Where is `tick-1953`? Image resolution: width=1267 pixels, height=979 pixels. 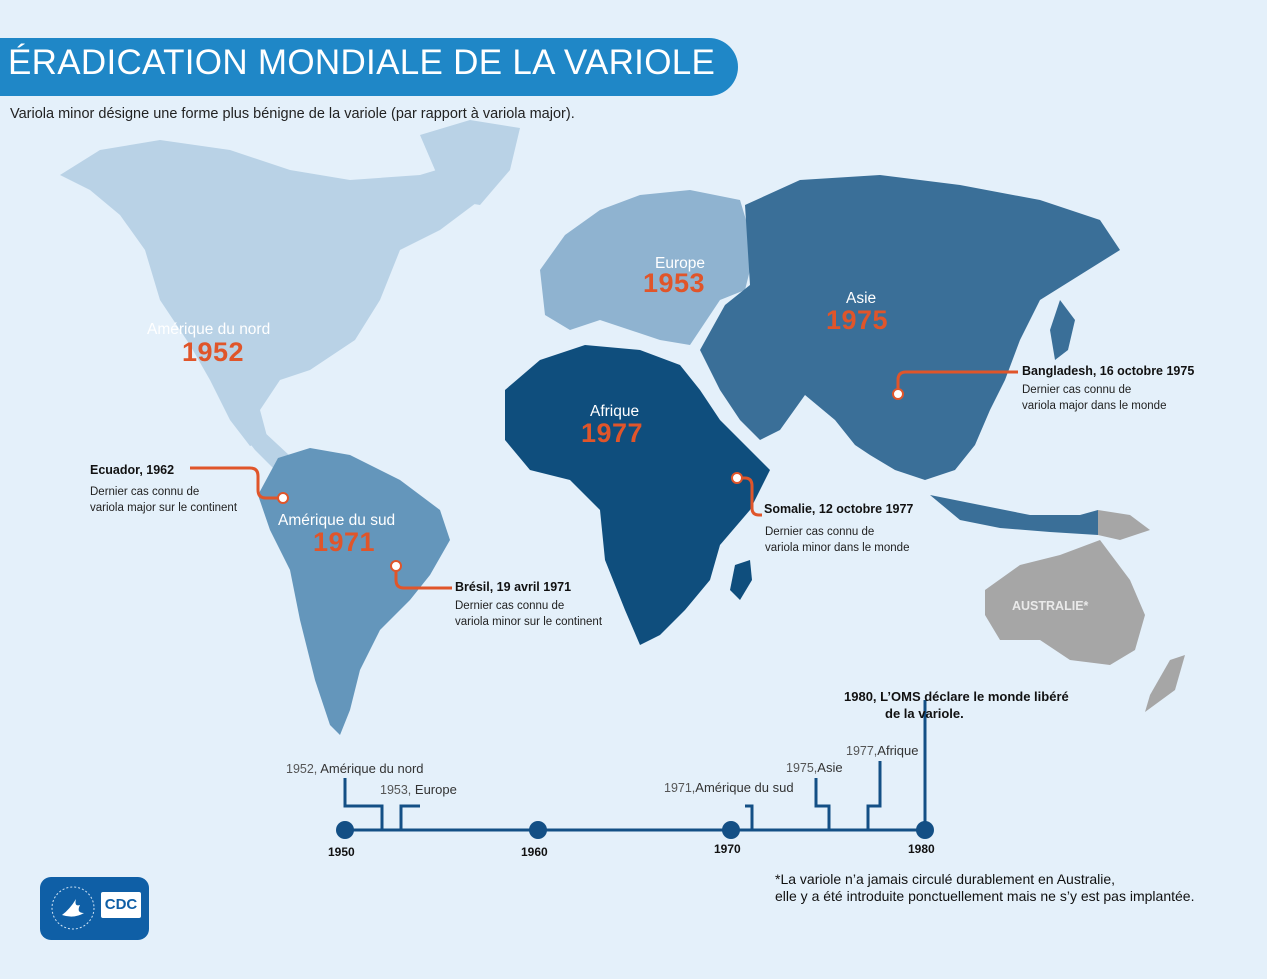
tick-1953 is located at coordinates (409, 817).